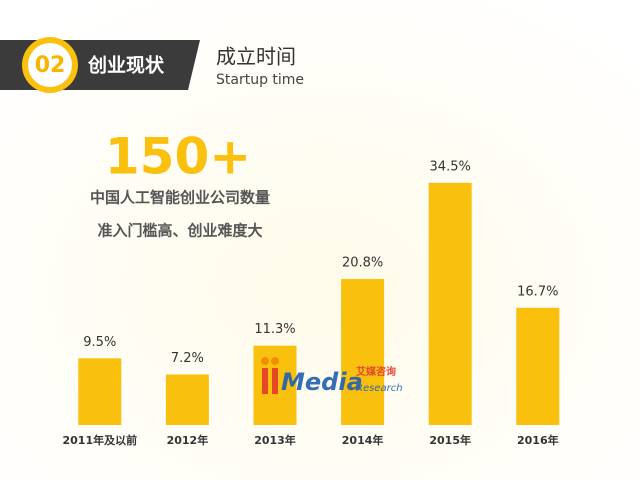 The image size is (640, 480). Describe the element at coordinates (188, 440) in the screenshot. I see `category-label: 2012年` at that location.